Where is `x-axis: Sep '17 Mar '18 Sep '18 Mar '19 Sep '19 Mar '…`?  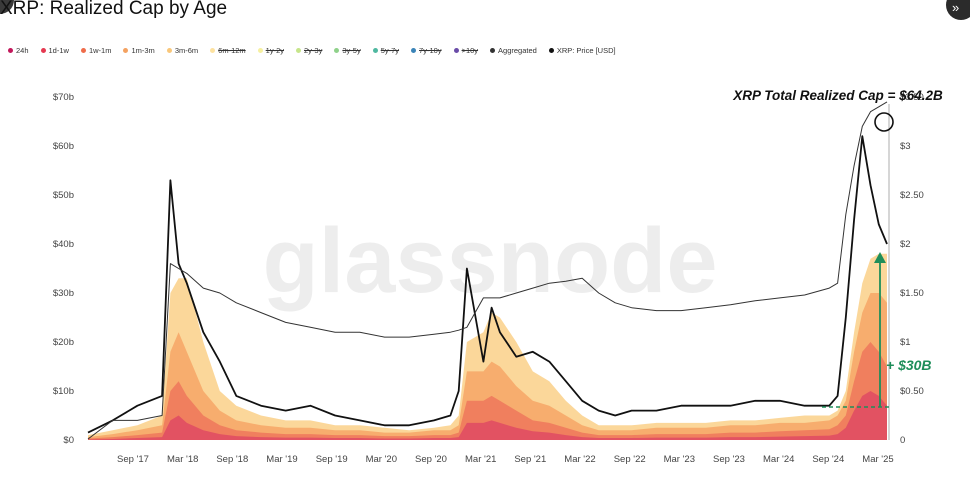 x-axis: Sep '17 Mar '18 Sep '18 Mar '19 Sep '19 Mar '… is located at coordinates (505, 459).